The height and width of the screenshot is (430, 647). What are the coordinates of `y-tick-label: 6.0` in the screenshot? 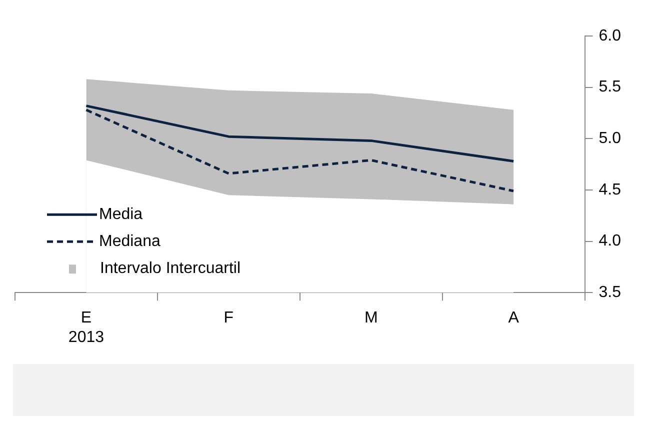 It's located at (610, 35).